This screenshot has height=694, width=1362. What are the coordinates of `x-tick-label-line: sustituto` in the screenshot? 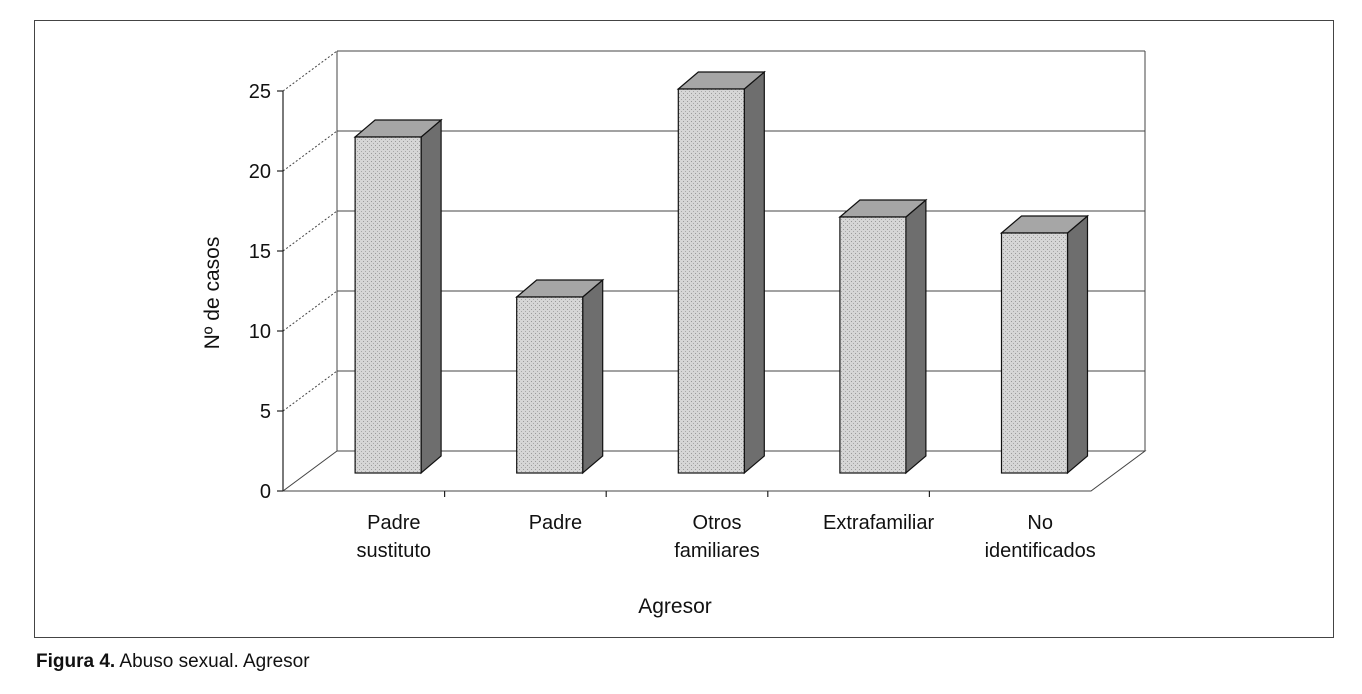 It's located at (394, 551).